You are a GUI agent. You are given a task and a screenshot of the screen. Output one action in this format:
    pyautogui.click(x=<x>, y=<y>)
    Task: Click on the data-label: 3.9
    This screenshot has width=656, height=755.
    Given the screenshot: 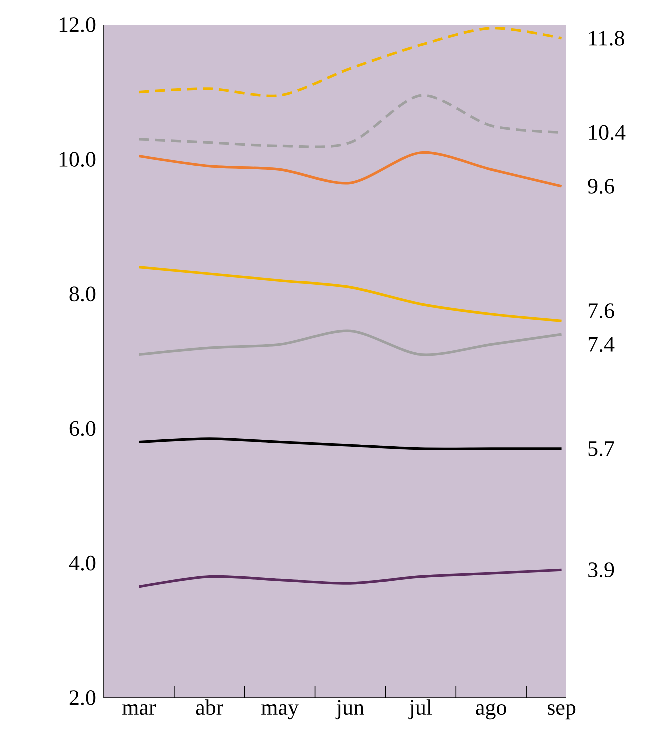 What is the action you would take?
    pyautogui.click(x=601, y=570)
    